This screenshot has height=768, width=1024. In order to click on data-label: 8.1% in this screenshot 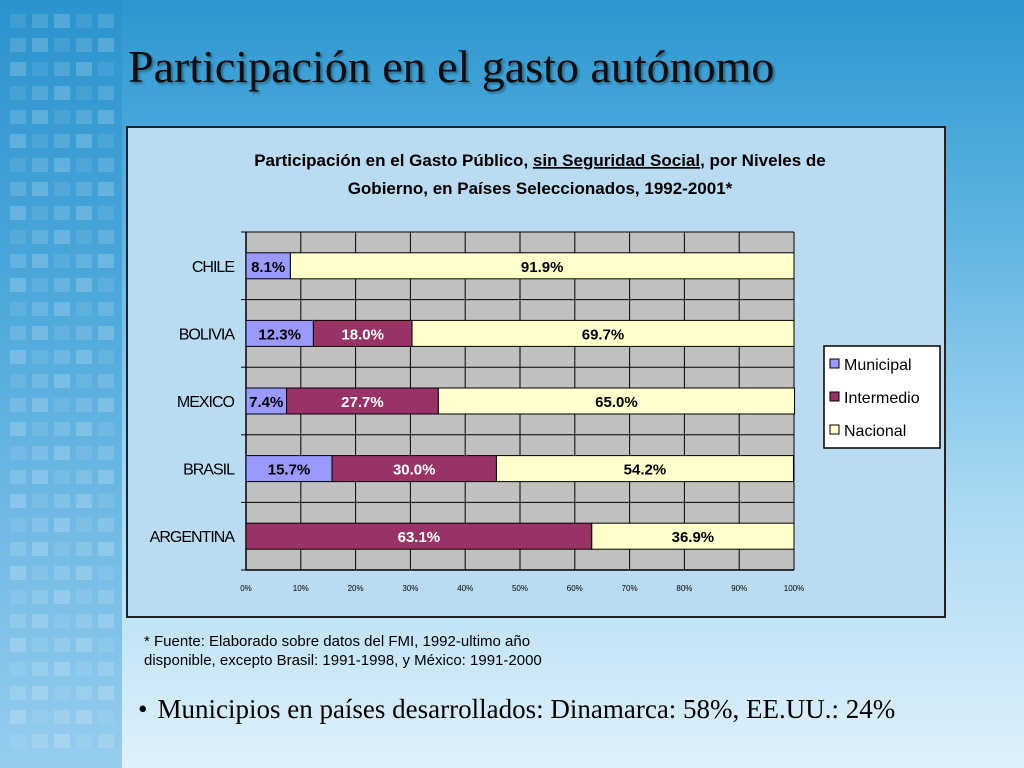, I will do `click(268, 267)`.